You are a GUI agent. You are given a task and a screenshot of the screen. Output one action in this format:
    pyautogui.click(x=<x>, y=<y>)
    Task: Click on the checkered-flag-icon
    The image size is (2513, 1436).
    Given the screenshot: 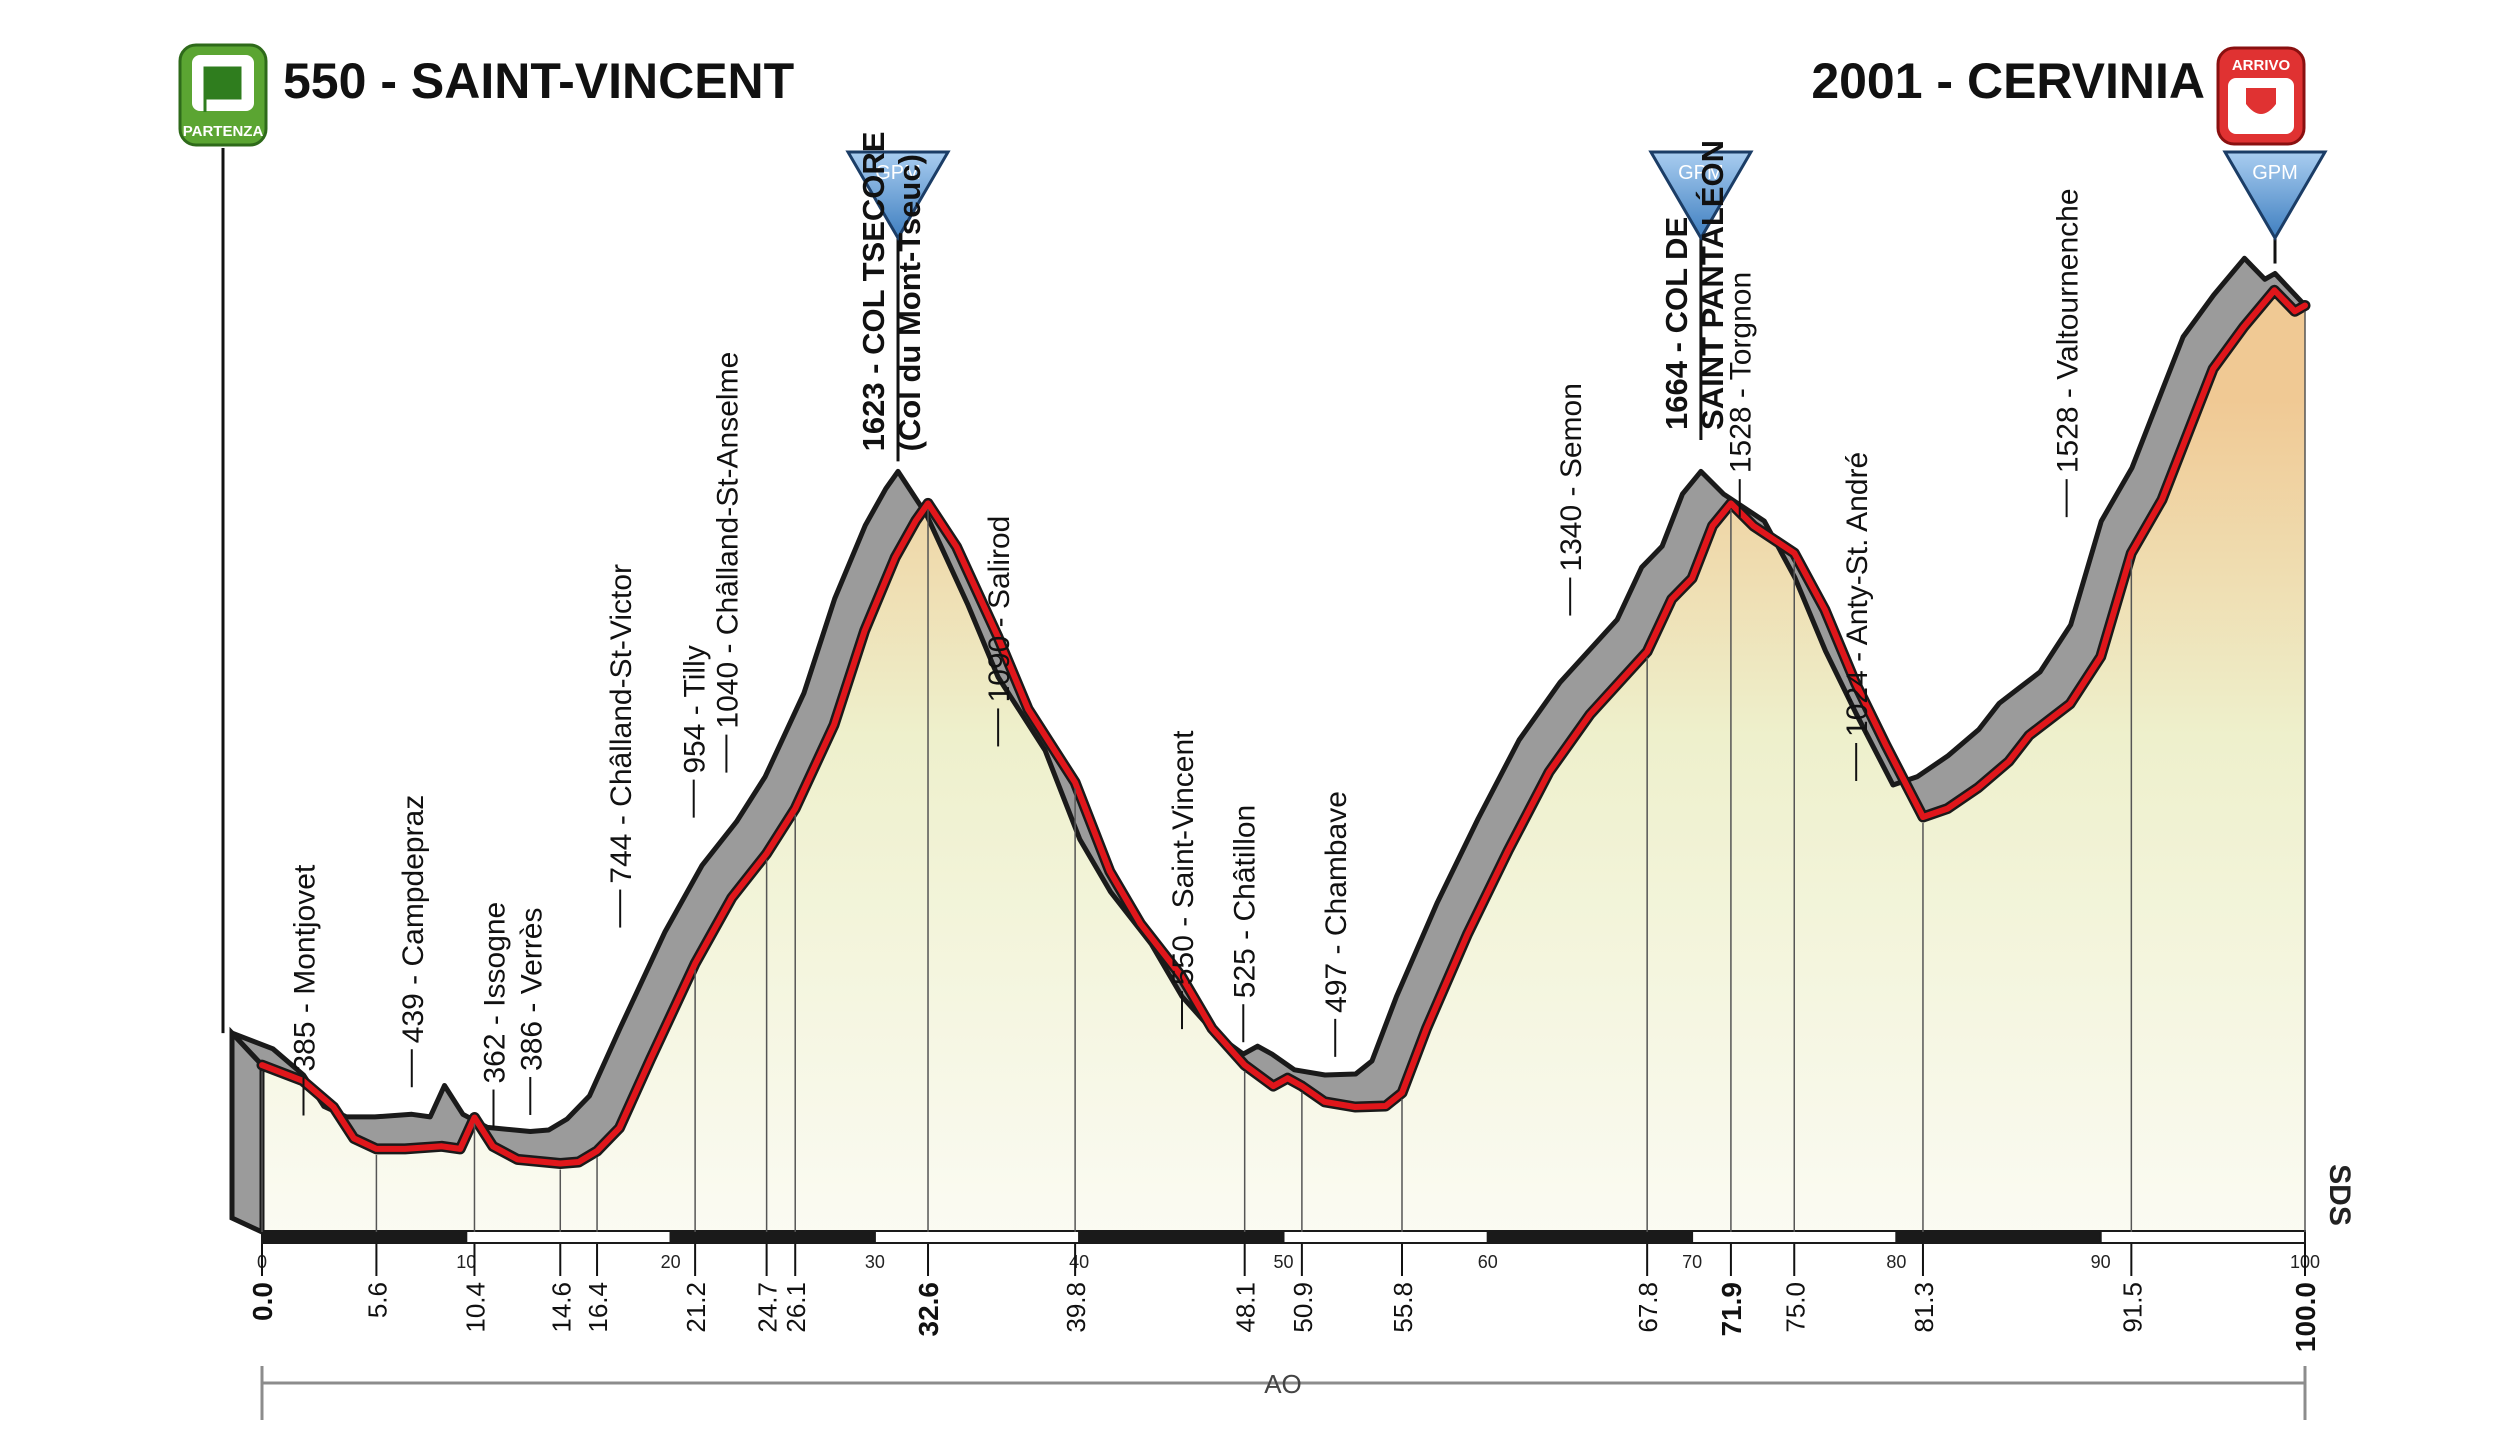 What is the action you would take?
    pyautogui.click(x=222, y=89)
    